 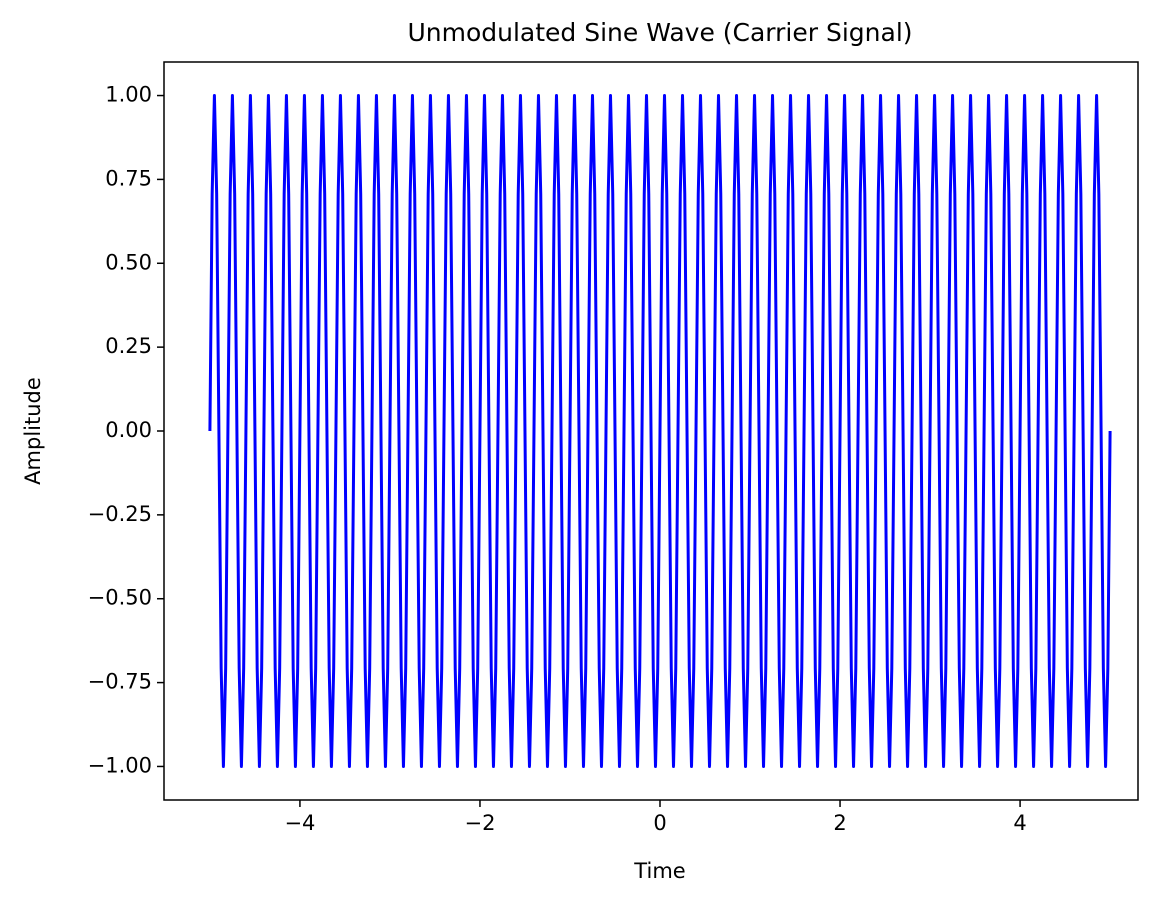 What do you see at coordinates (120, 682) in the screenshot?
I see `y-tick-label: −0.75` at bounding box center [120, 682].